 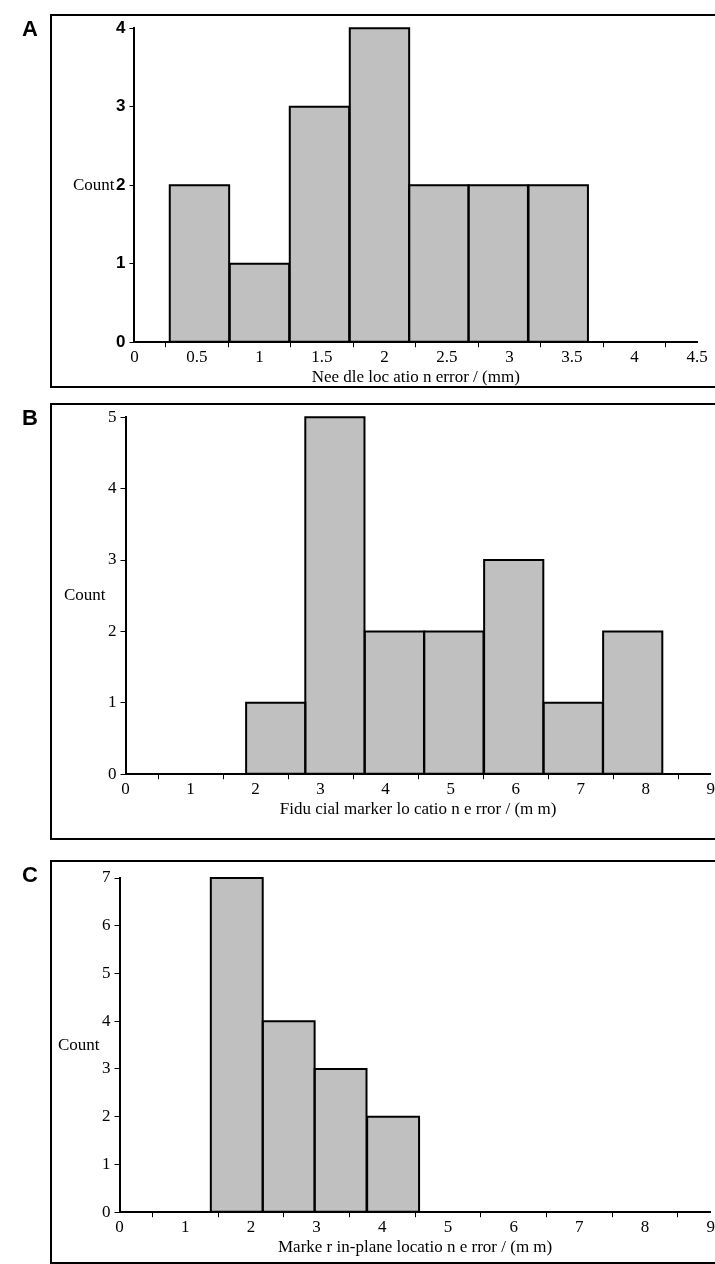 I want to click on chart-title: A, so click(x=30, y=29).